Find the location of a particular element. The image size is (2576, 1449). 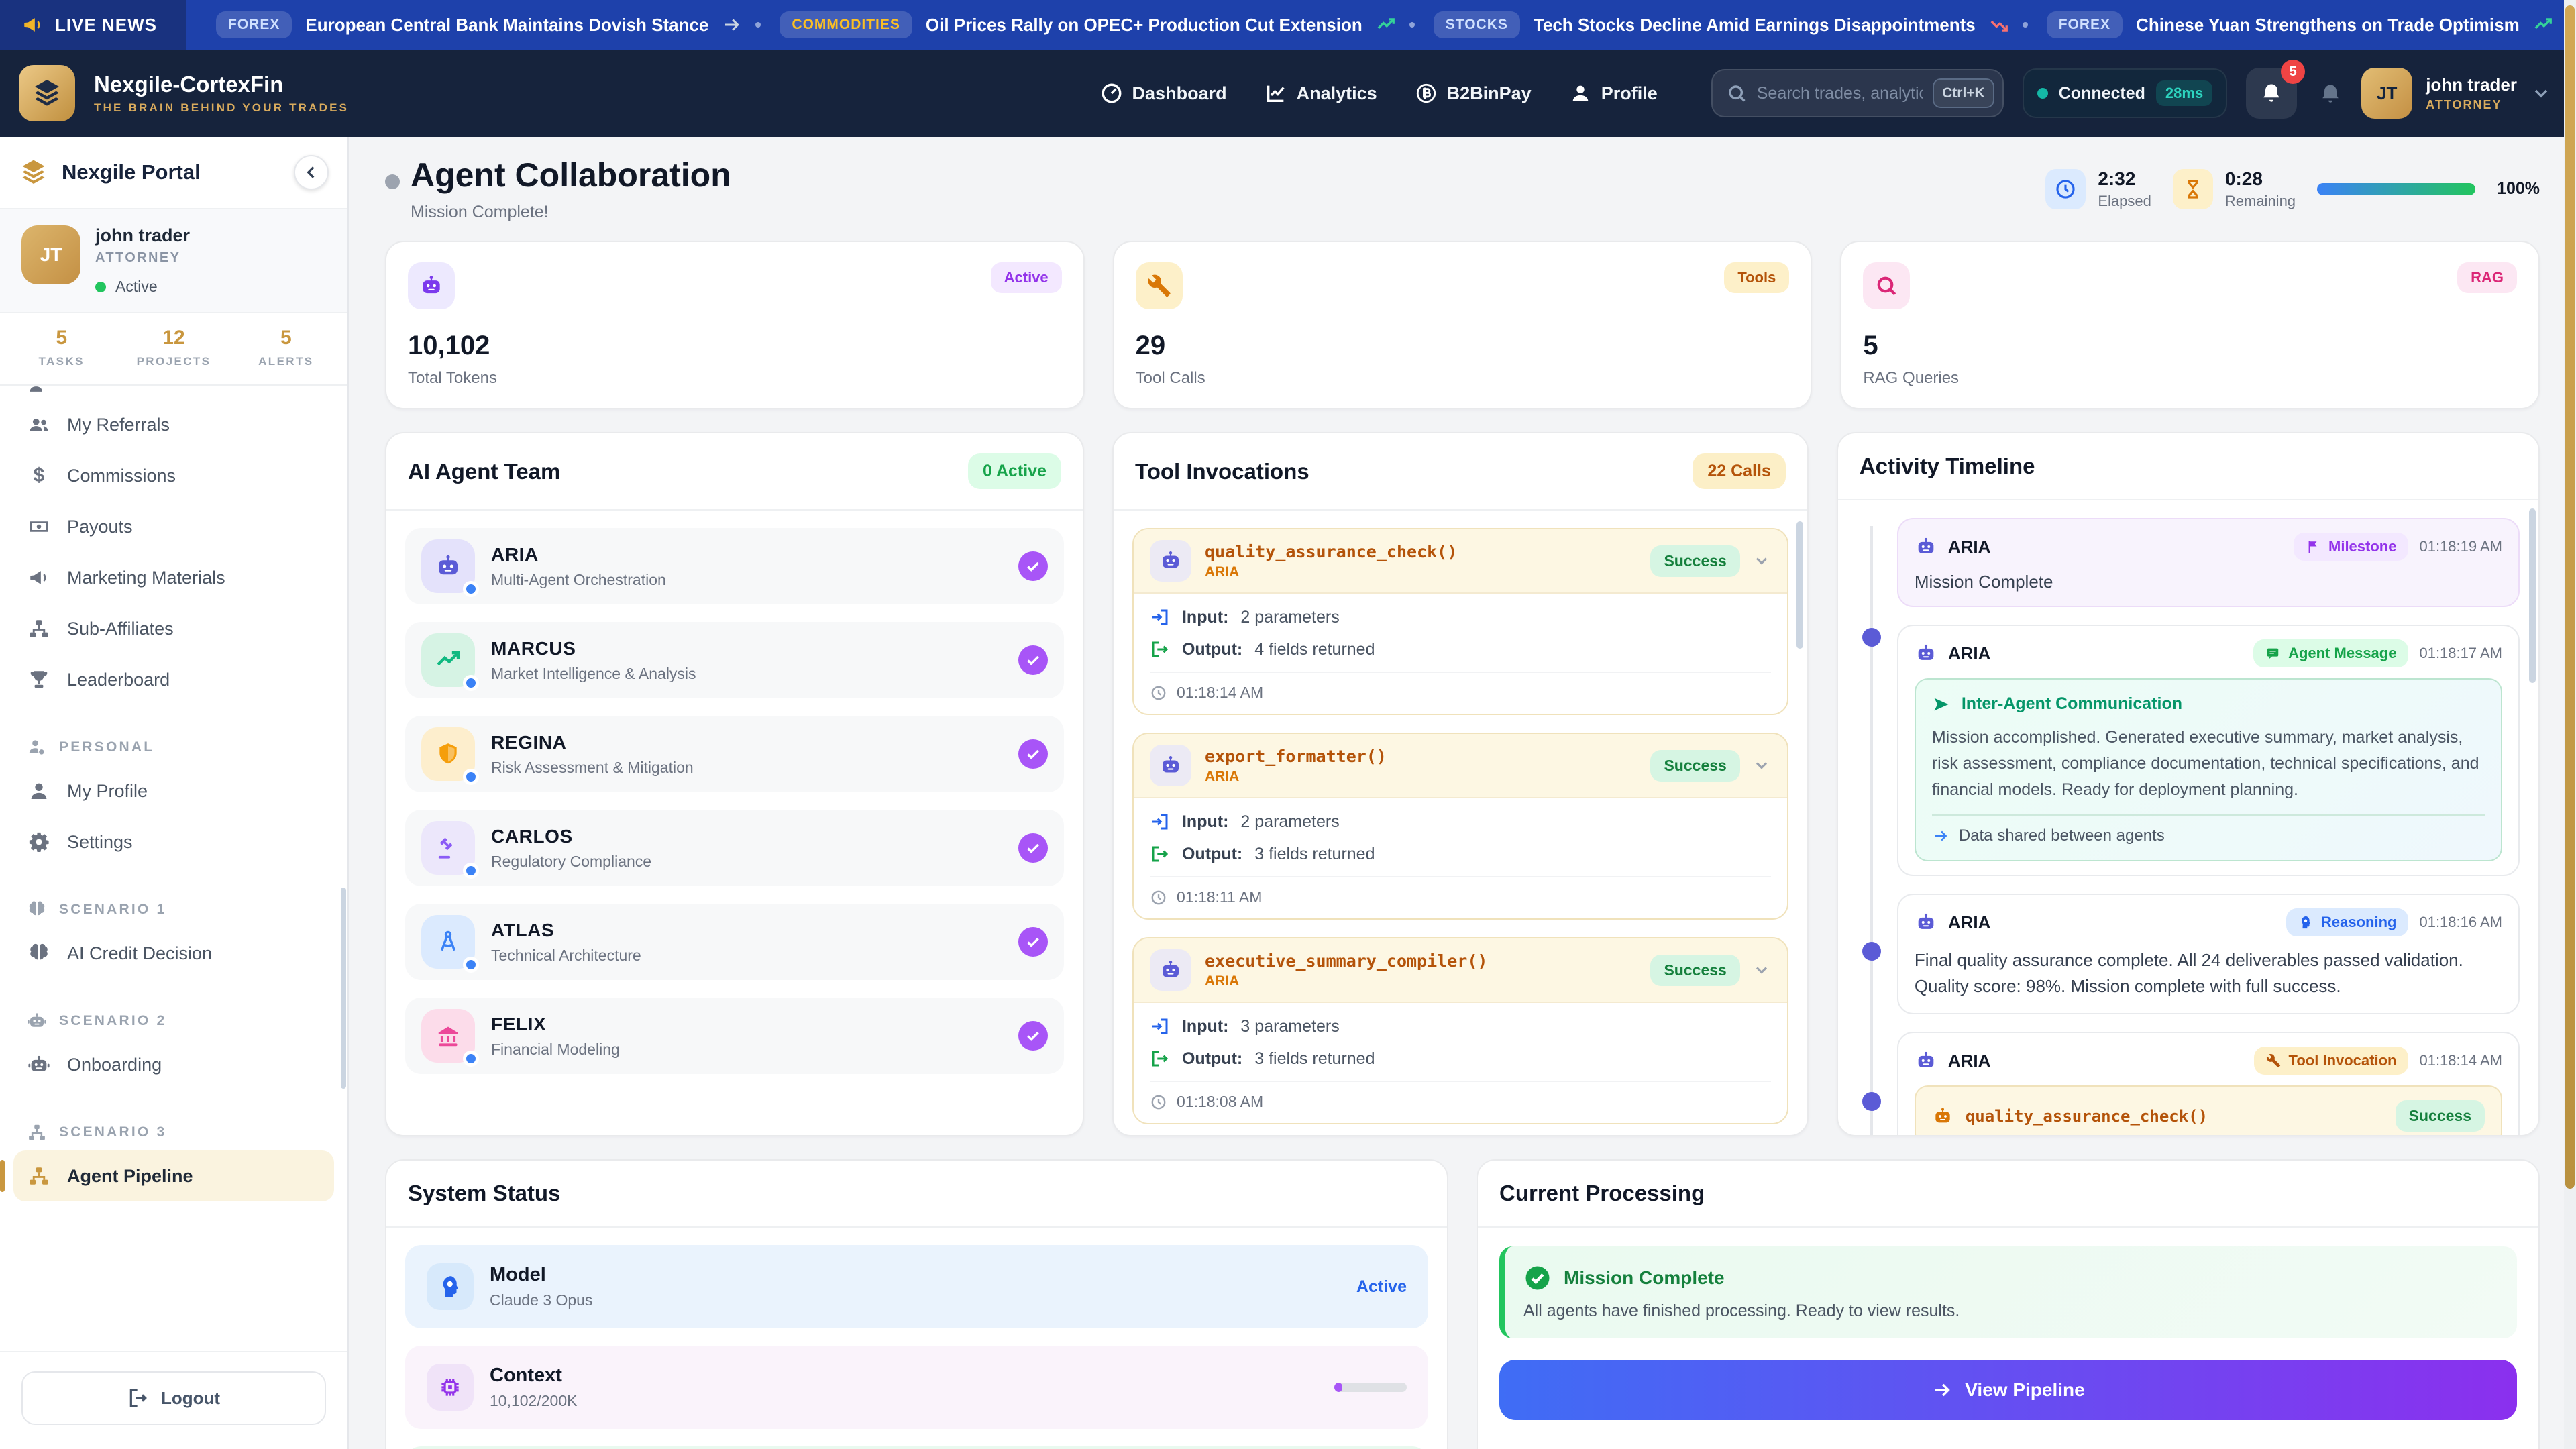

secondary-bell-button is located at coordinates (2330, 93).